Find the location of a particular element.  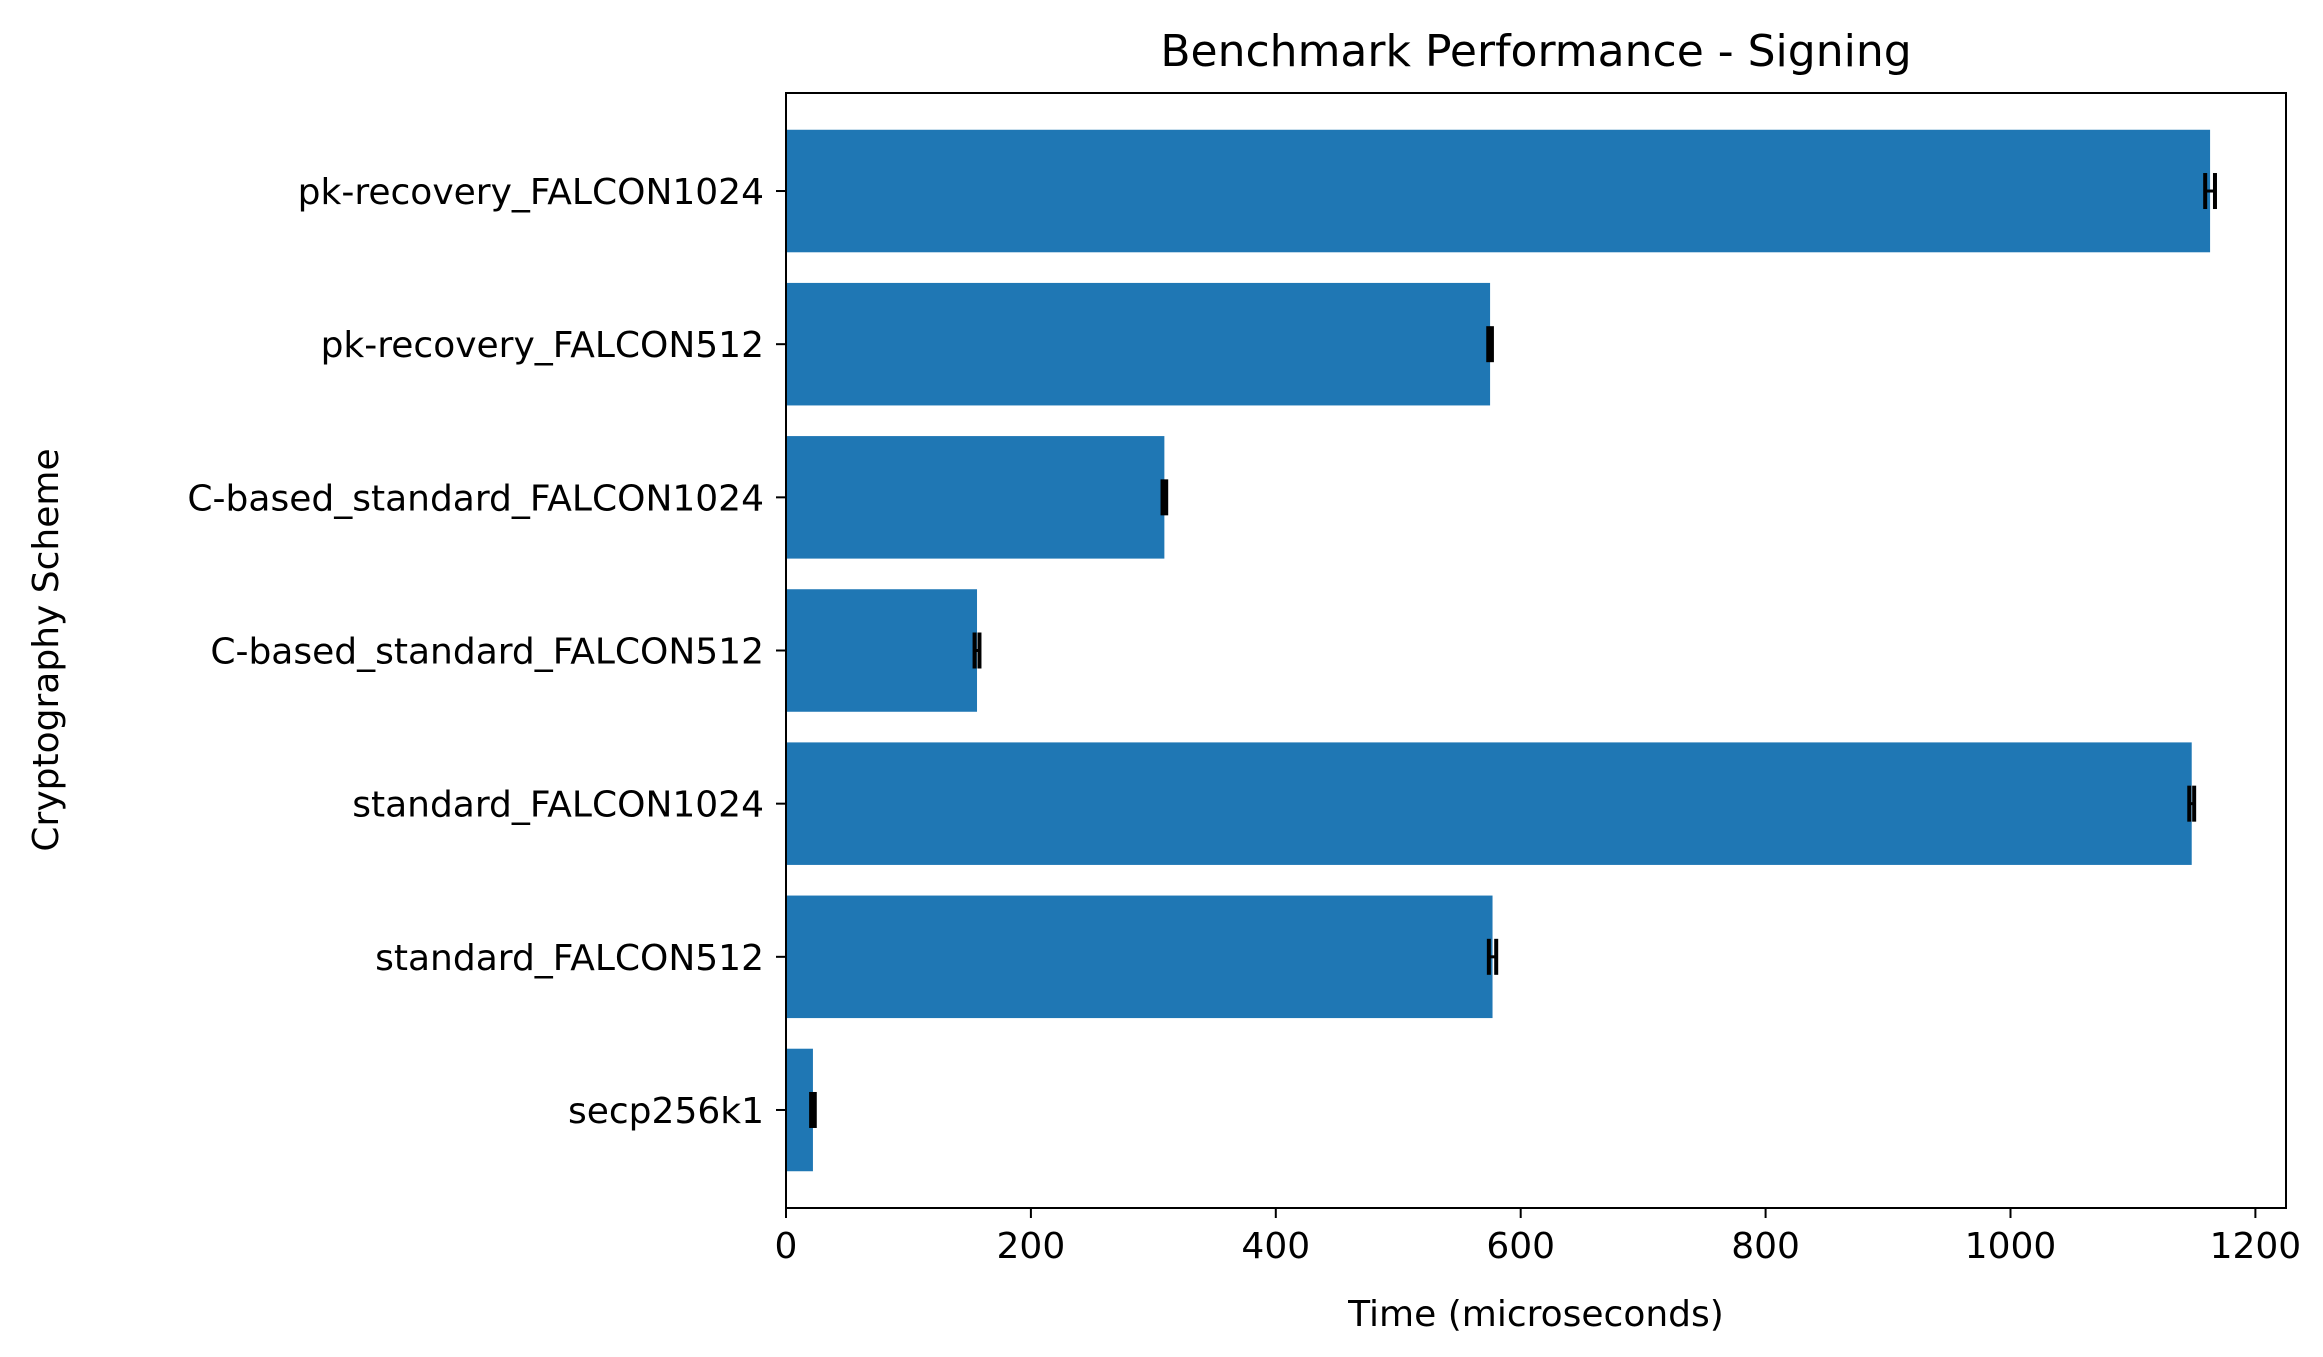

y-tick-label: C-based_standard_FALCON512 is located at coordinates (487, 652).